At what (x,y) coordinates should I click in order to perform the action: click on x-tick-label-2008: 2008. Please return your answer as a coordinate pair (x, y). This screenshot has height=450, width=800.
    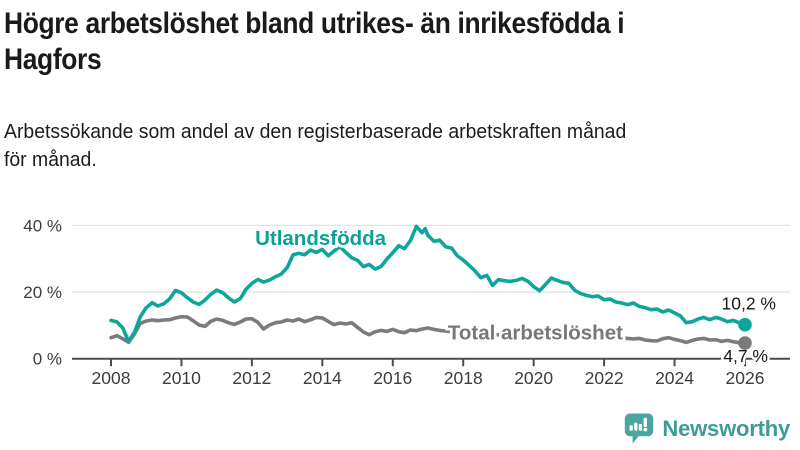
    Looking at the image, I should click on (111, 378).